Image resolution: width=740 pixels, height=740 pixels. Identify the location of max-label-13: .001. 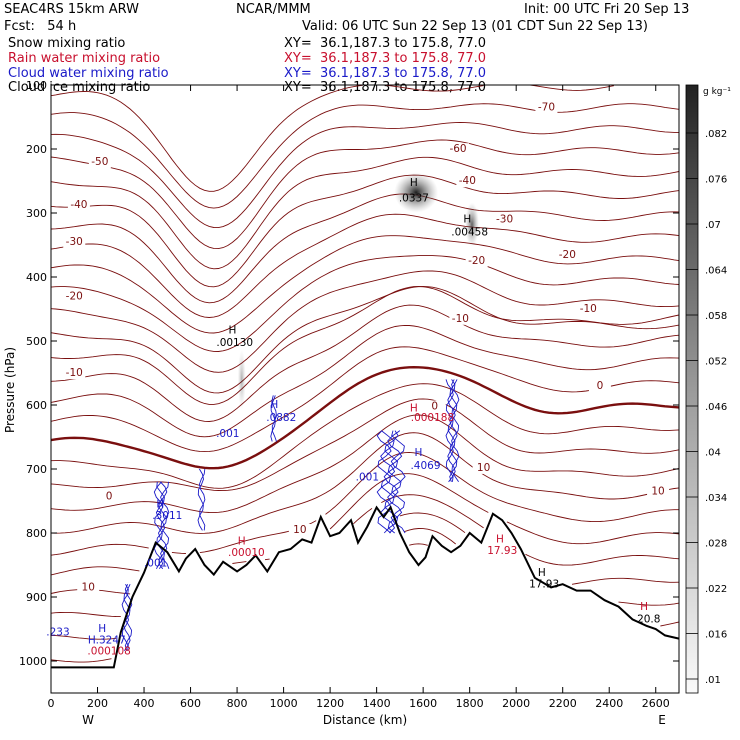
(367, 478).